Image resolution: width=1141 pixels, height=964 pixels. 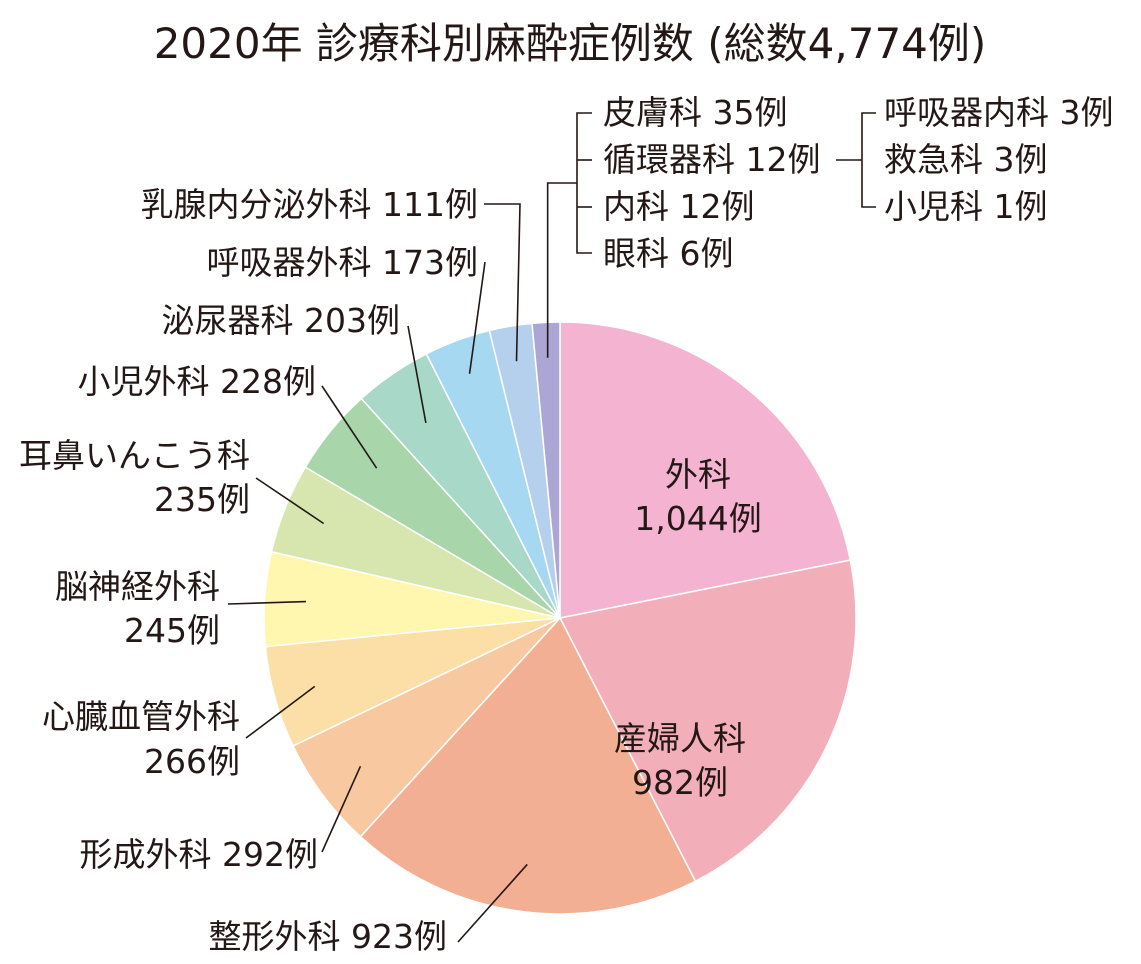 What do you see at coordinates (349, 427) in the screenshot?
I see `leader-shounigeka` at bounding box center [349, 427].